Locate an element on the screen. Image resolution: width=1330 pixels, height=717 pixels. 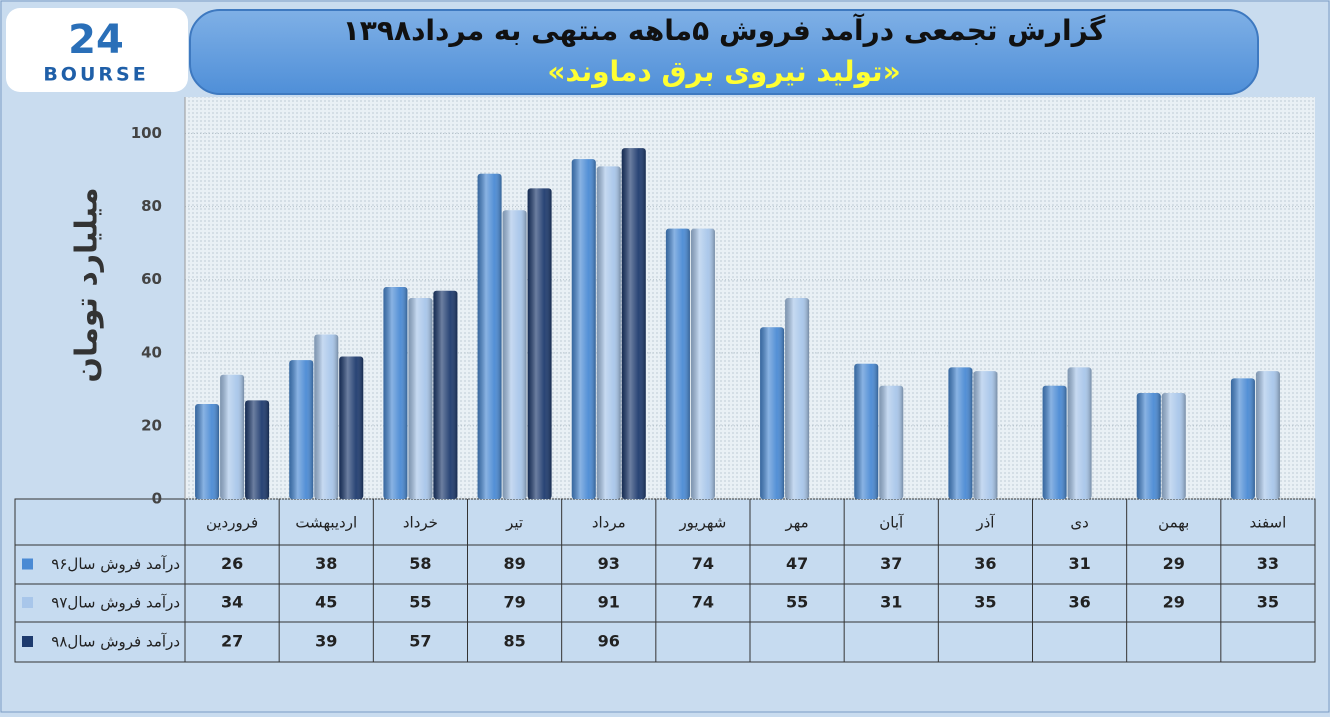
legend-label: درآمد فروش سال۹۶ is located at coordinates (115, 564).